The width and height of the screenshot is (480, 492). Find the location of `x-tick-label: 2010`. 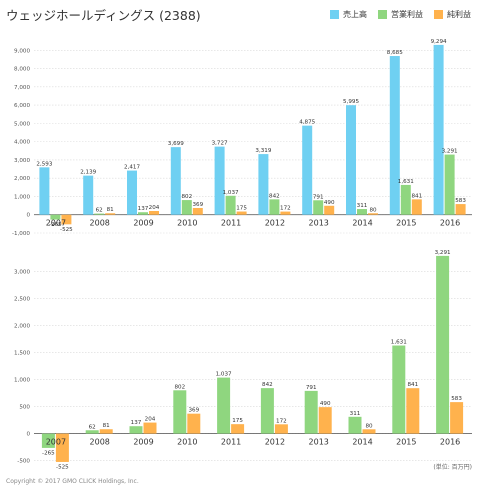

x-tick-label: 2010 is located at coordinates (187, 442).